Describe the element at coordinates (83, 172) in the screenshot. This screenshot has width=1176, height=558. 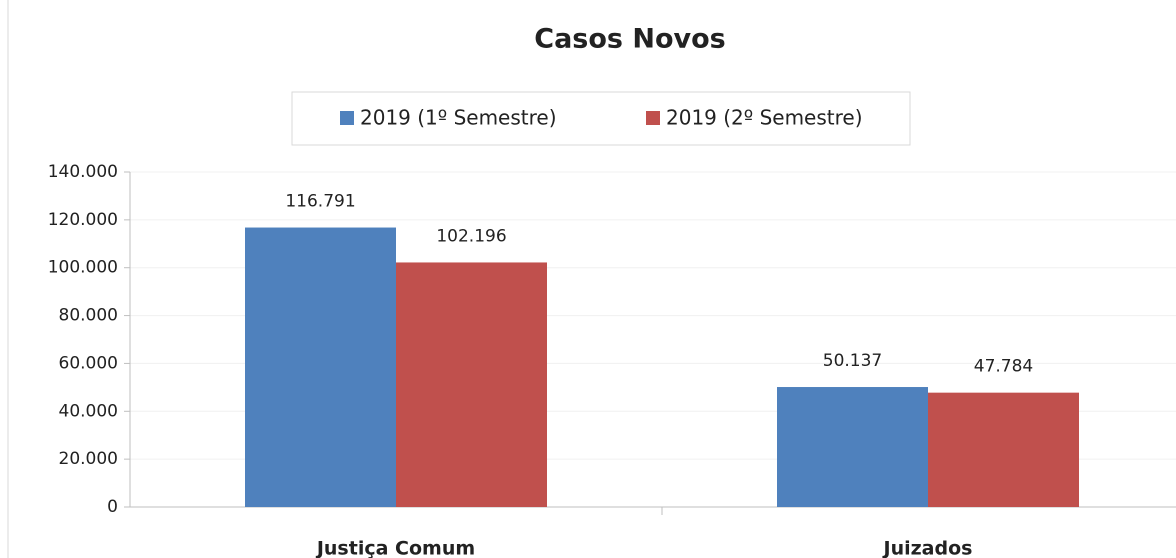
I see `y-tick-label: 140.000` at that location.